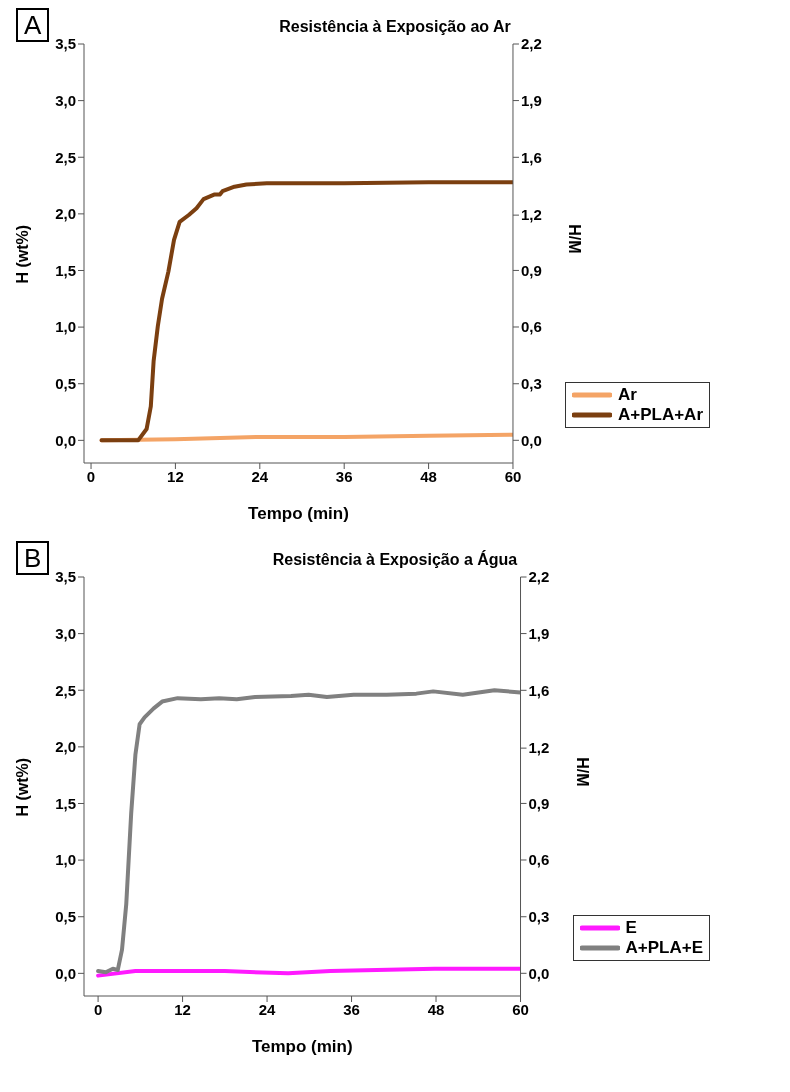 The width and height of the screenshot is (790, 1092). Describe the element at coordinates (33, 558) in the screenshot. I see `text: B` at that location.